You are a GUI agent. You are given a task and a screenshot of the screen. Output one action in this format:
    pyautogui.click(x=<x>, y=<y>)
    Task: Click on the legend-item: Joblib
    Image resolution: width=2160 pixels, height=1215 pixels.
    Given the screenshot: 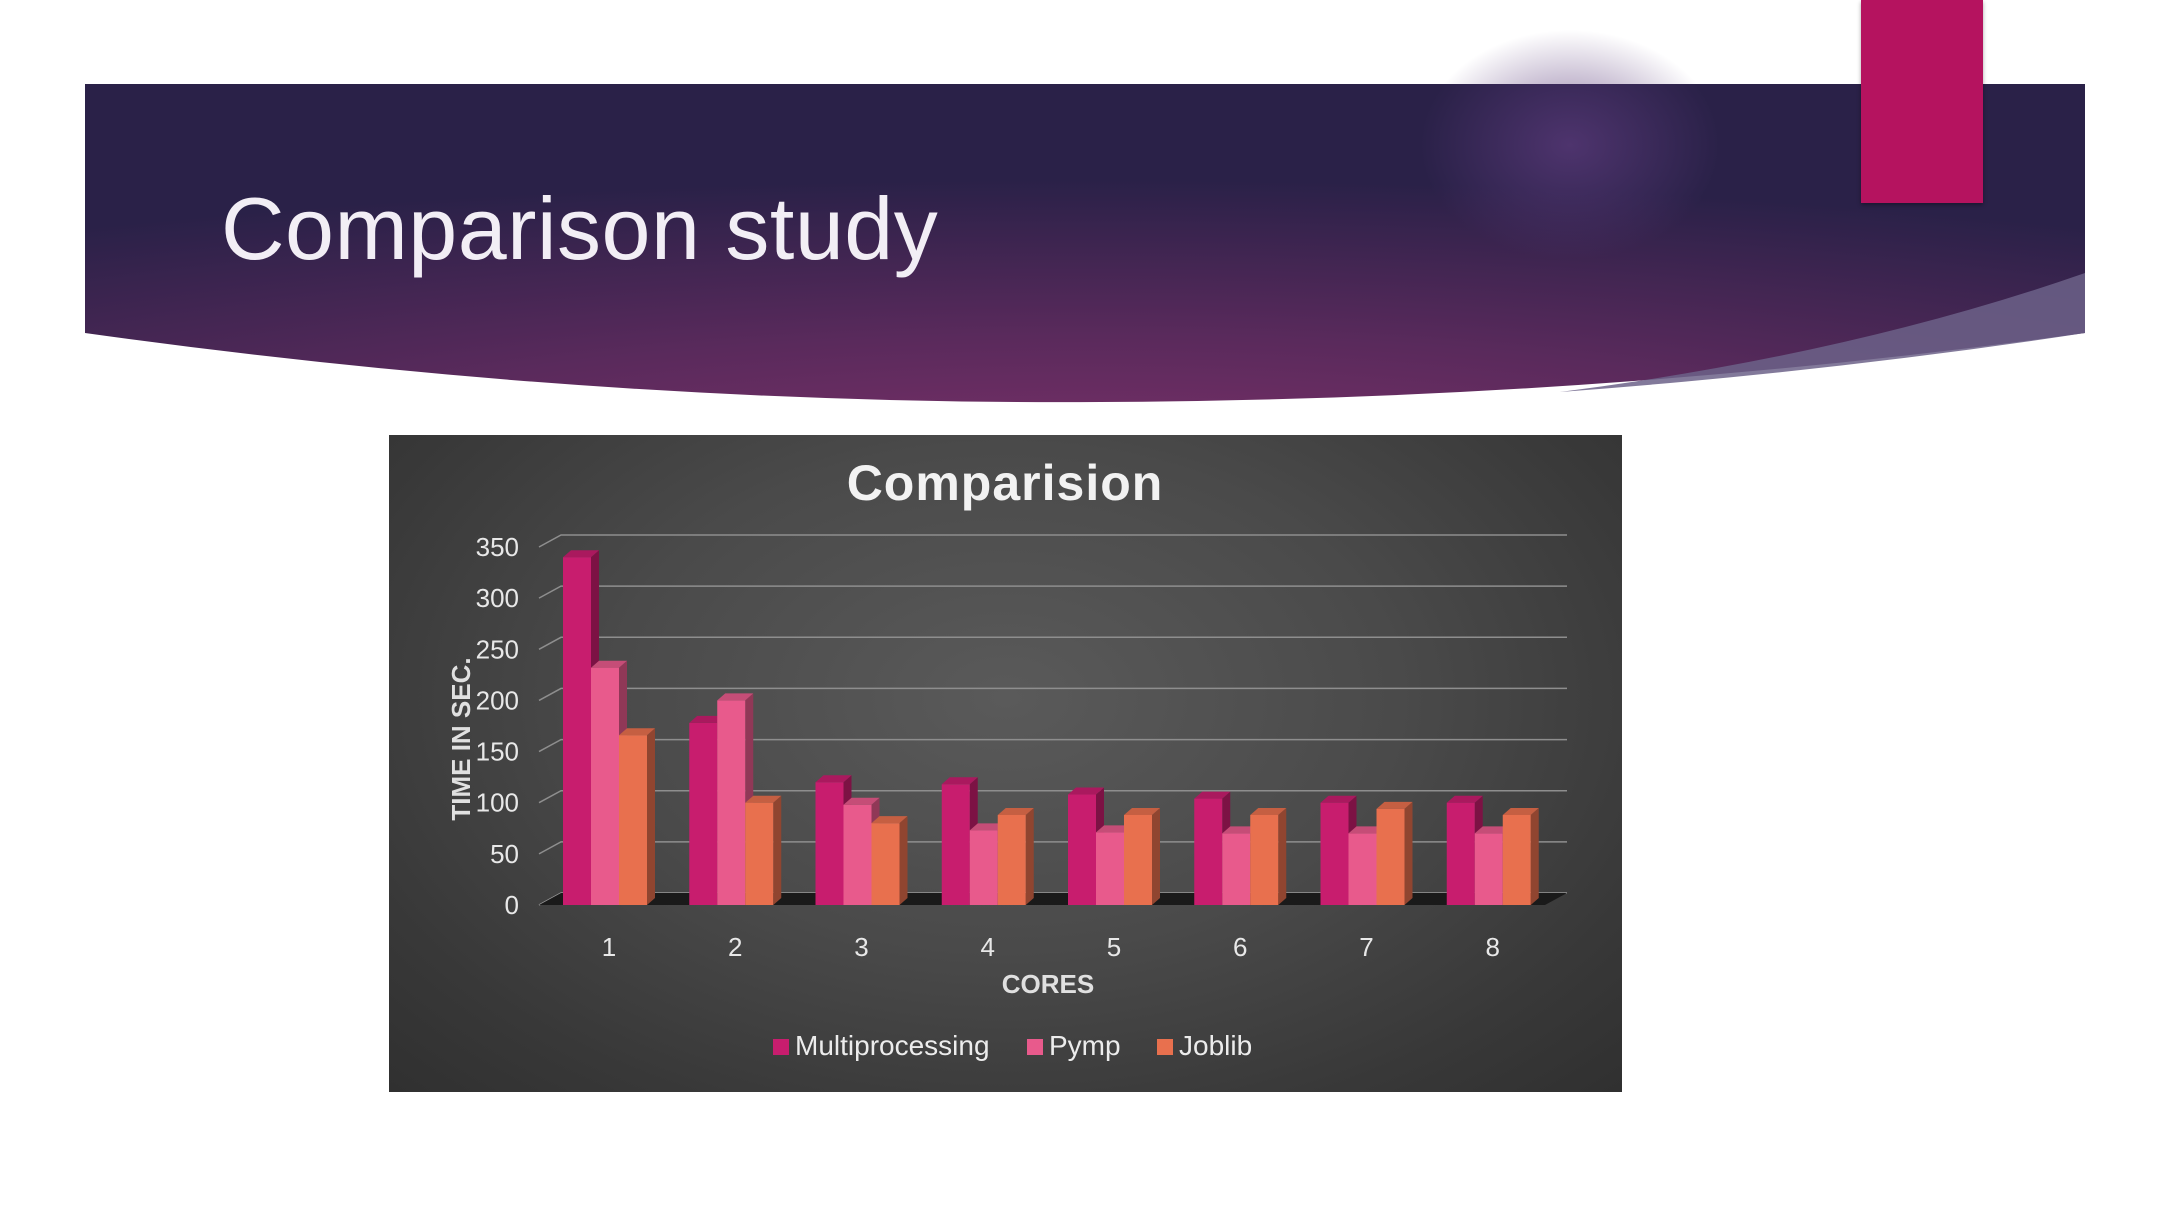 What is the action you would take?
    pyautogui.click(x=1204, y=1045)
    